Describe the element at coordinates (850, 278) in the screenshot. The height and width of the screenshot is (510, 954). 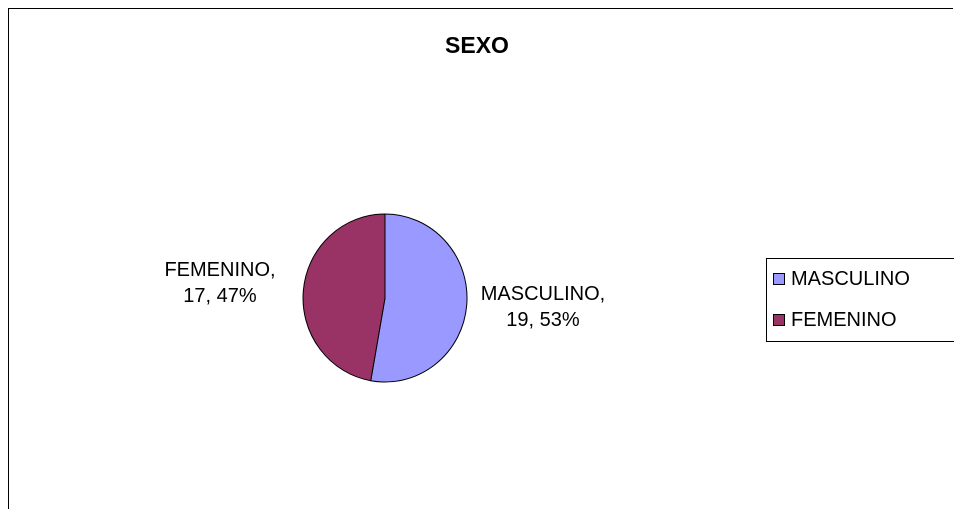
I see `legend-label-masculino: MASCULINO` at that location.